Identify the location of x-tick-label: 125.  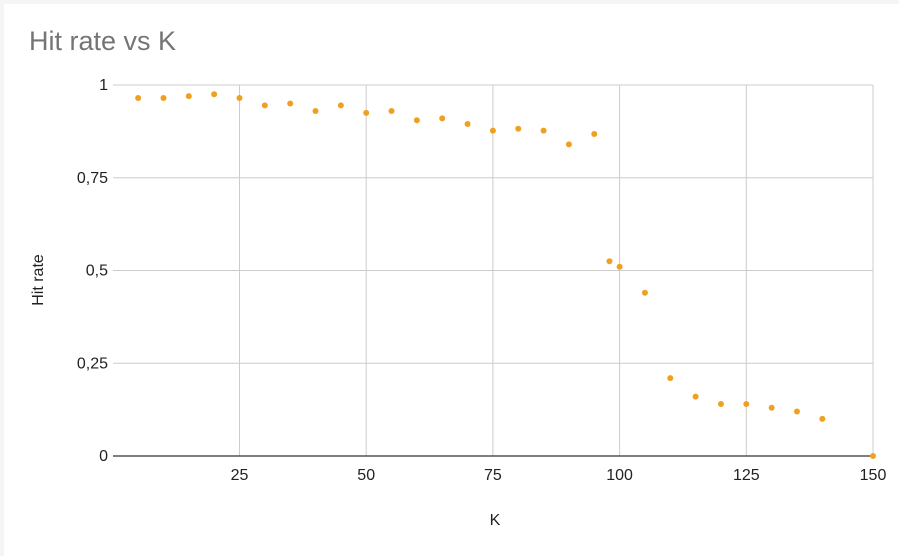
(746, 475).